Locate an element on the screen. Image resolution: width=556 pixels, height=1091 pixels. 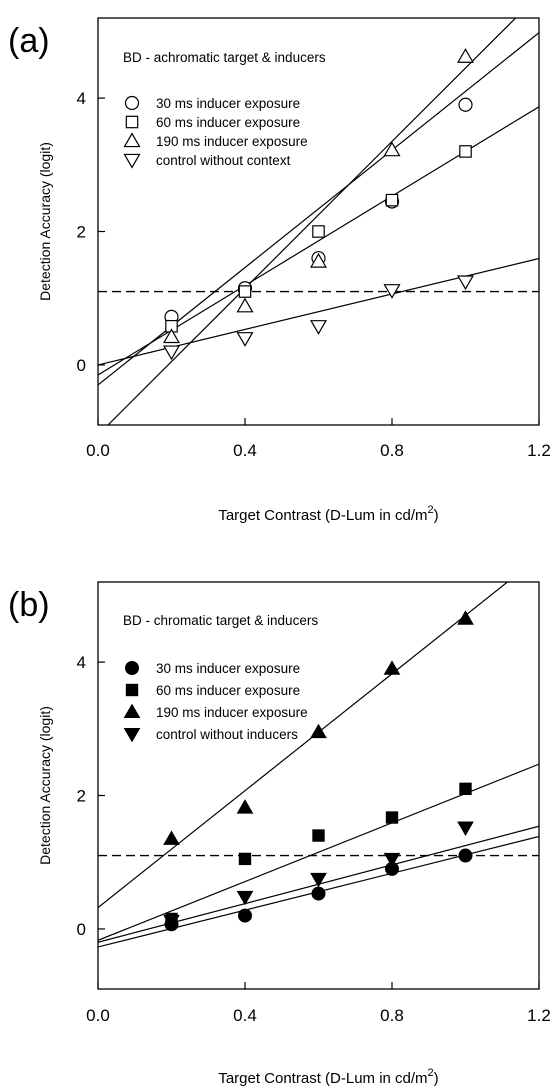
panel-label: (a) is located at coordinates (29, 41).